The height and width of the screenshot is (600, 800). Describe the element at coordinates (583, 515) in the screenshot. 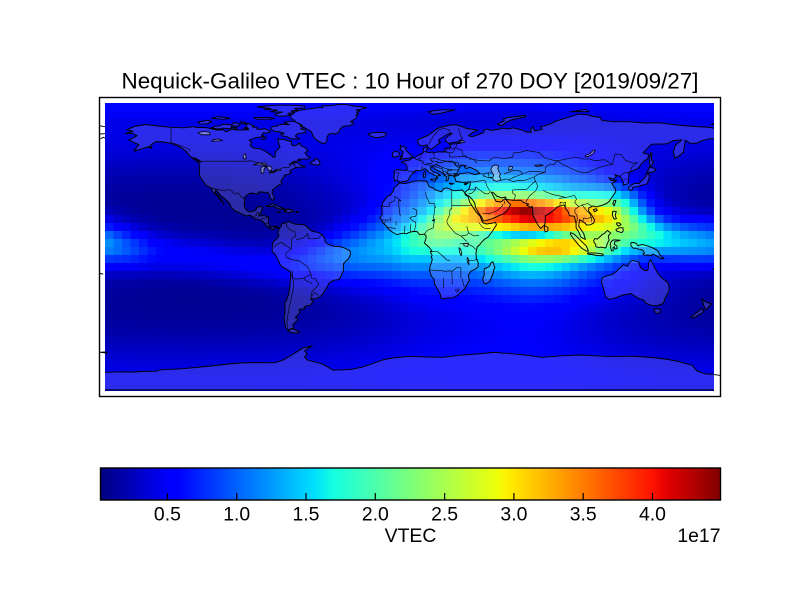

I see `svg-text: 3.5` at that location.